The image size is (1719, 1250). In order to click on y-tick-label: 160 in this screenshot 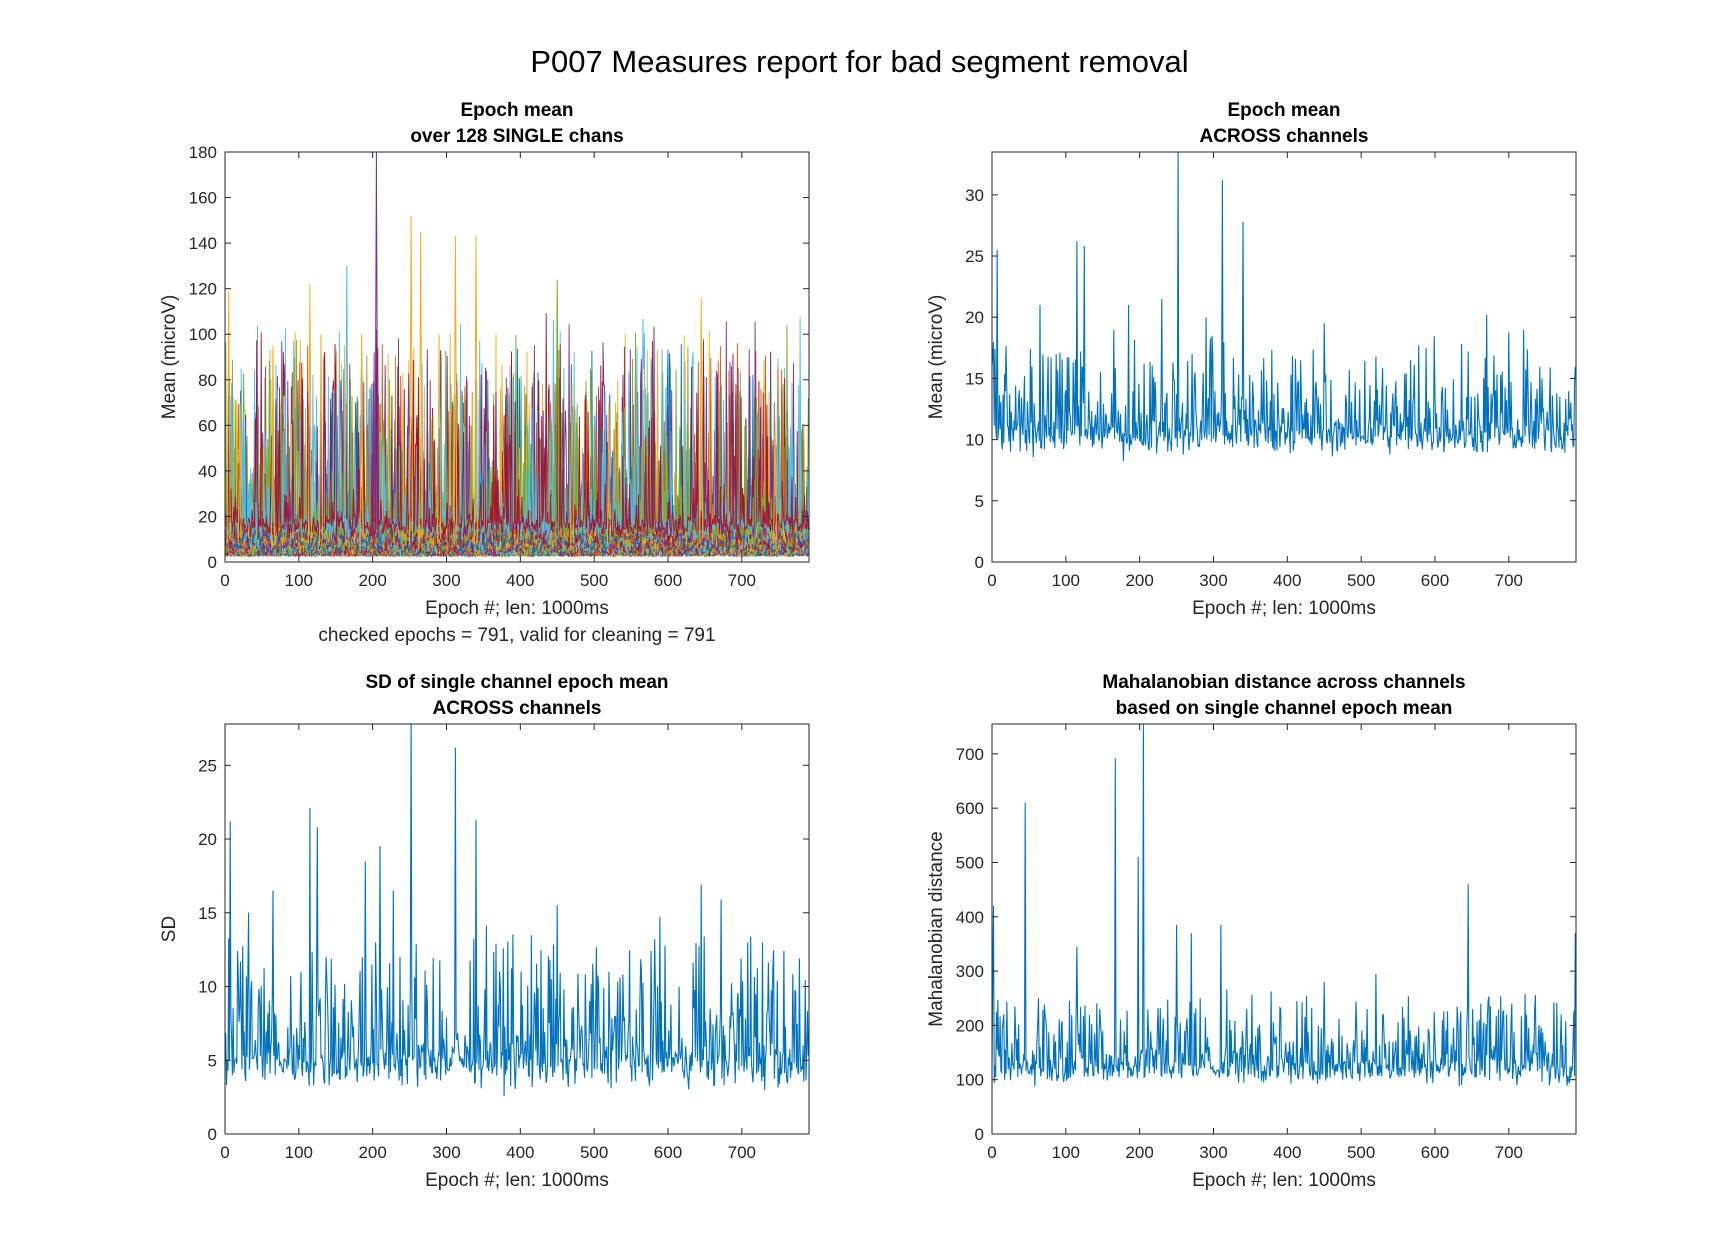, I will do `click(203, 198)`.